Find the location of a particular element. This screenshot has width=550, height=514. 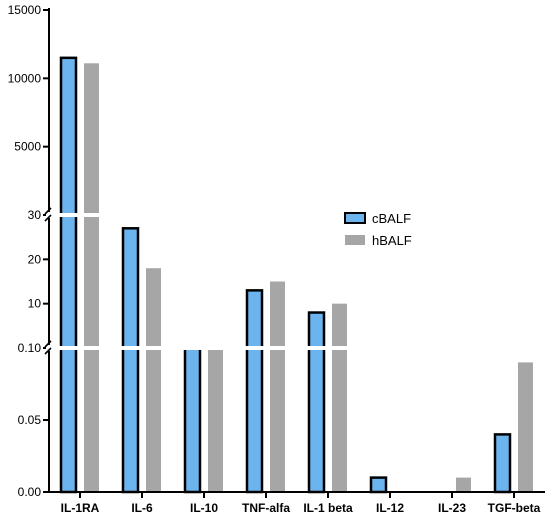

x-tick-label: TNF-alfa is located at coordinates (266, 507).